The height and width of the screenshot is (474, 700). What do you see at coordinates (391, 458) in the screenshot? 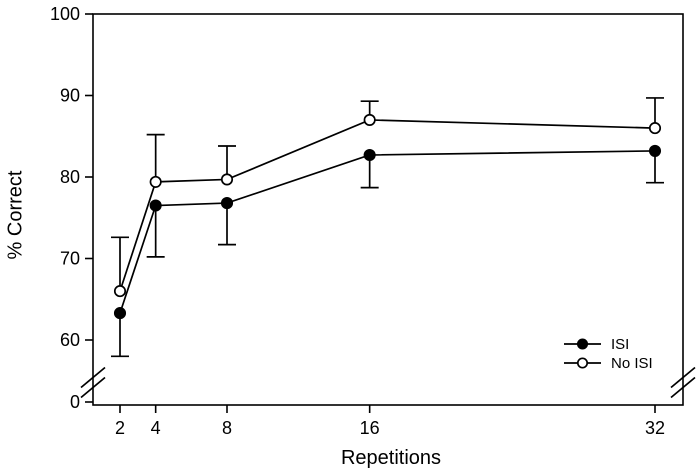
I see `x-axis-title: Repetitions` at bounding box center [391, 458].